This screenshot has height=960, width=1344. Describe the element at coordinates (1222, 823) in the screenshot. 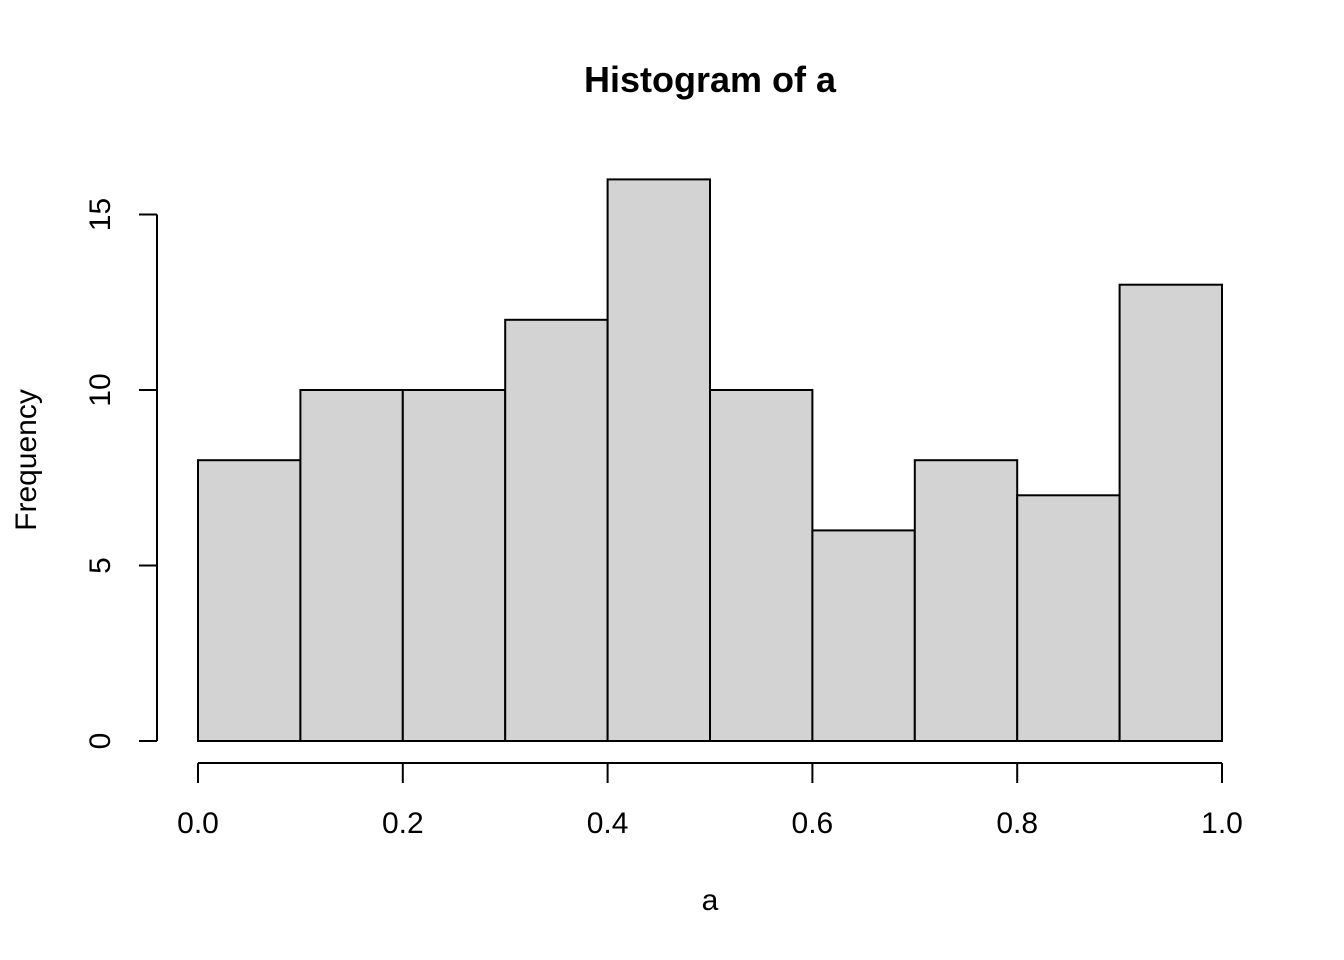

I see `x-tick-label: 1.0` at that location.